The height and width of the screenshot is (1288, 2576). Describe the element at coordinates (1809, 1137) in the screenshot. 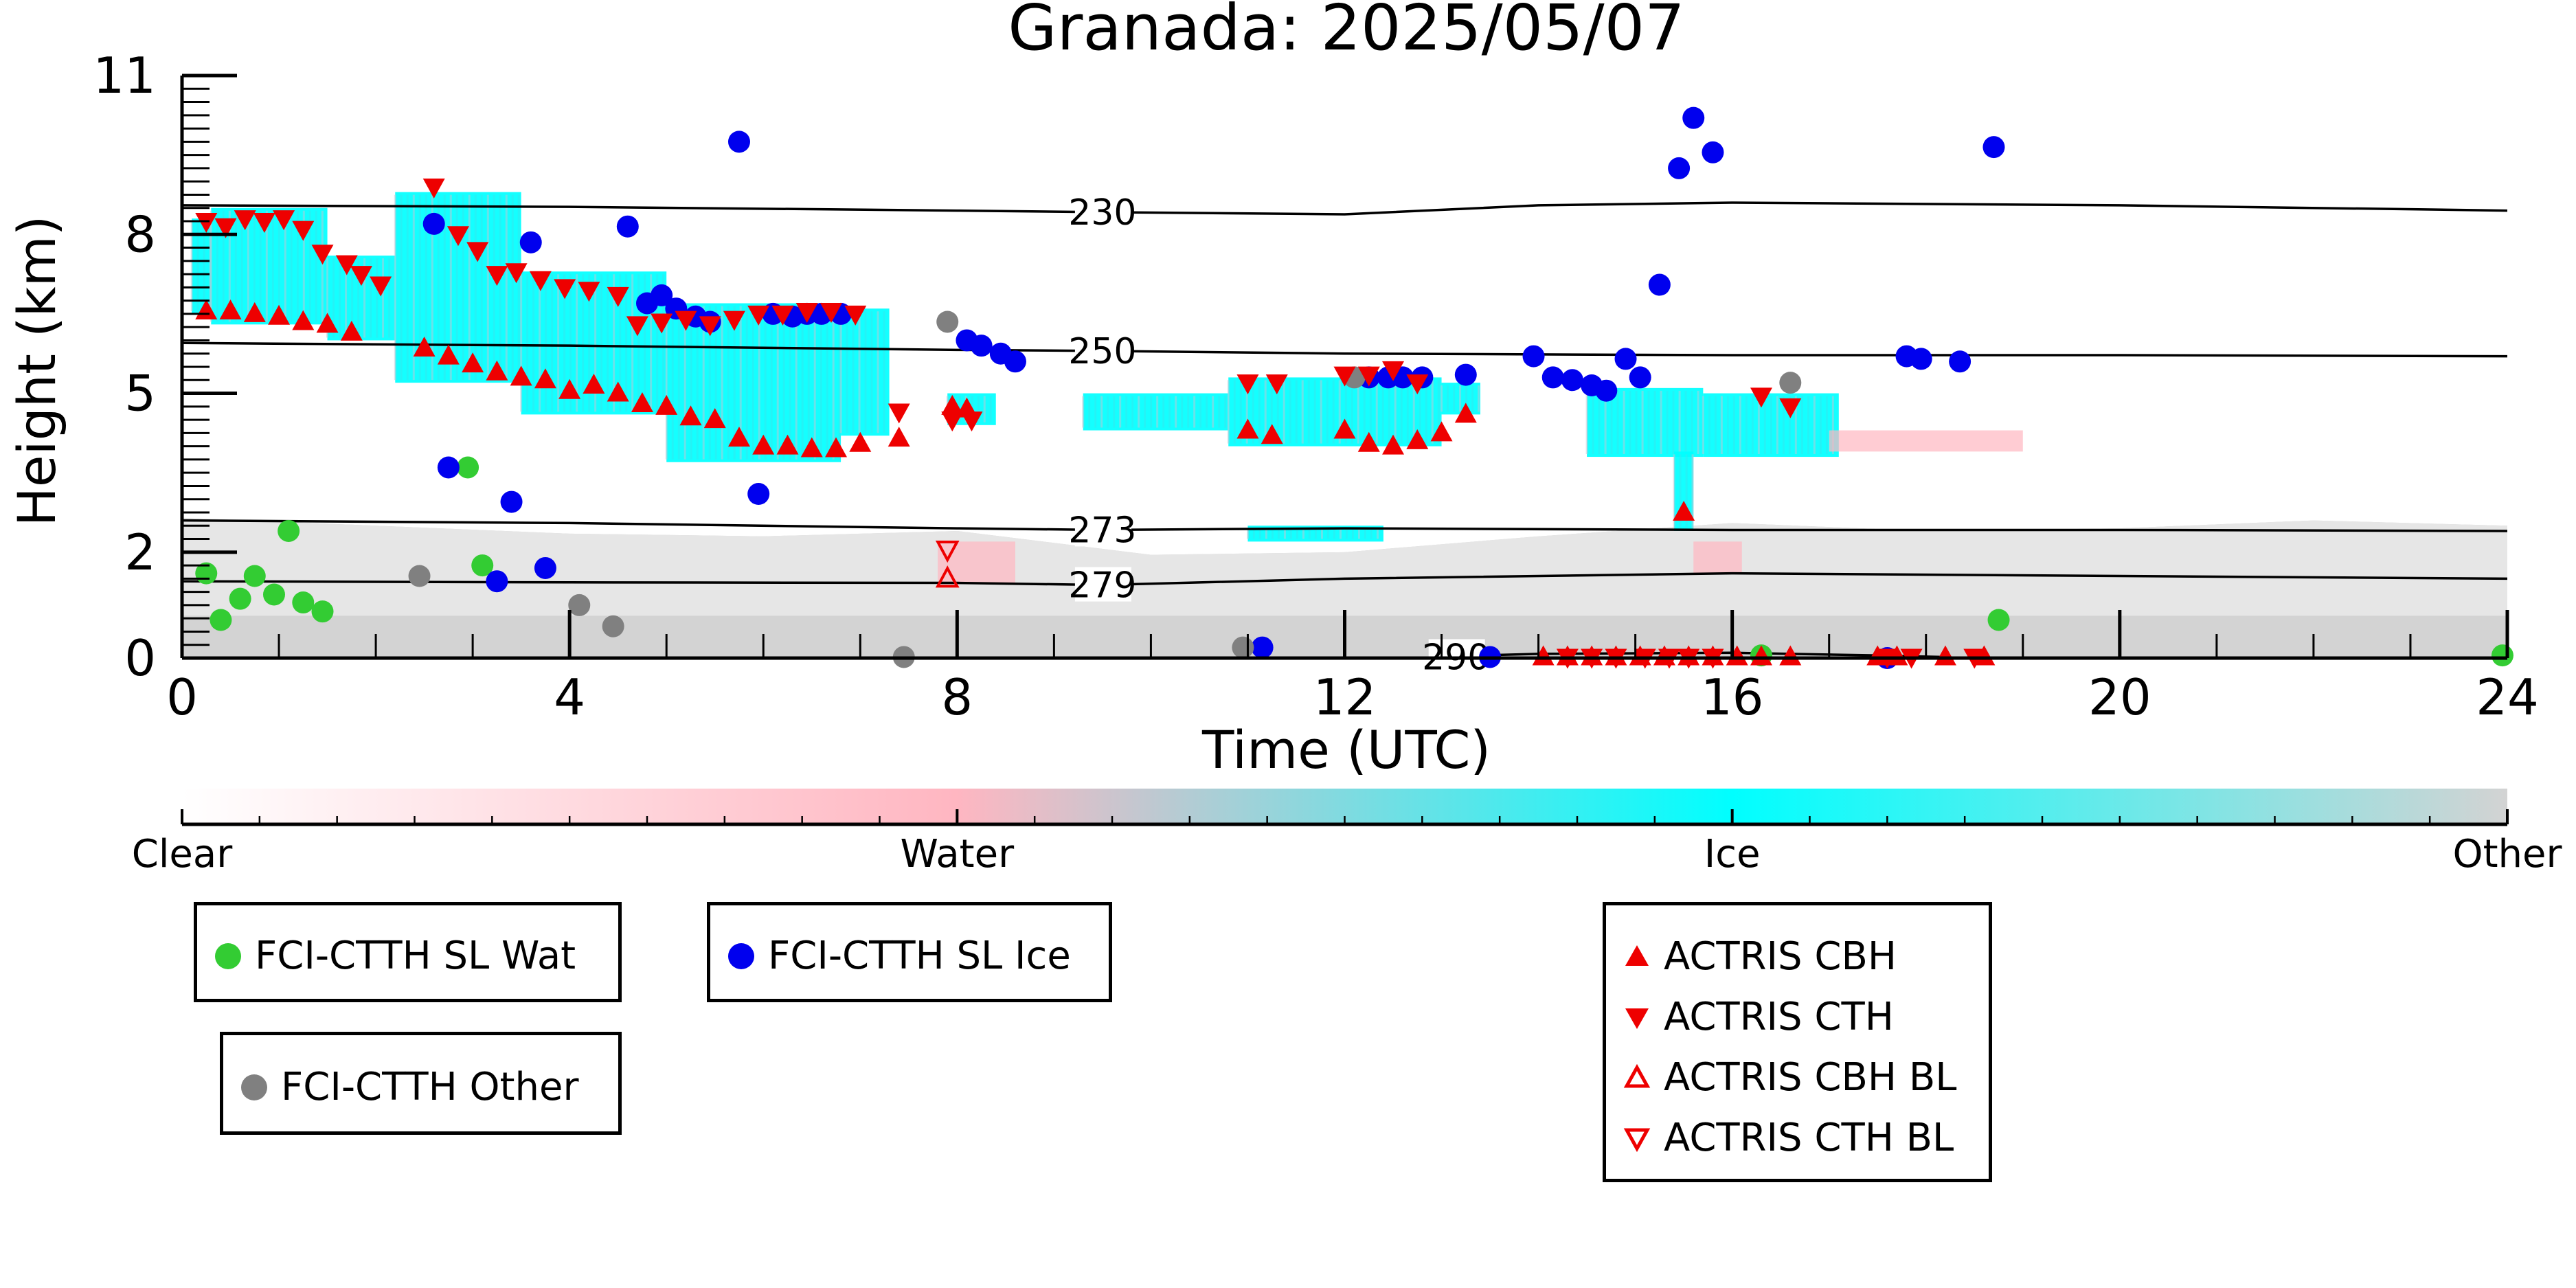

I see `legend-label: ACTRIS CTH BL` at that location.